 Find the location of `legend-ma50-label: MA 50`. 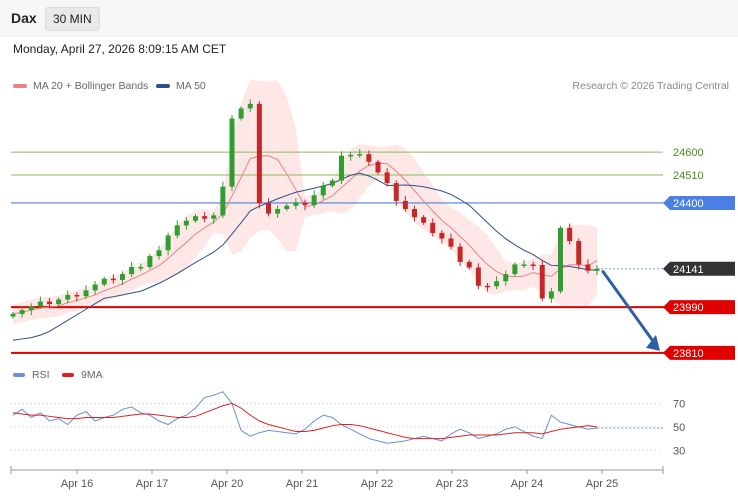

legend-ma50-label: MA 50 is located at coordinates (191, 86).